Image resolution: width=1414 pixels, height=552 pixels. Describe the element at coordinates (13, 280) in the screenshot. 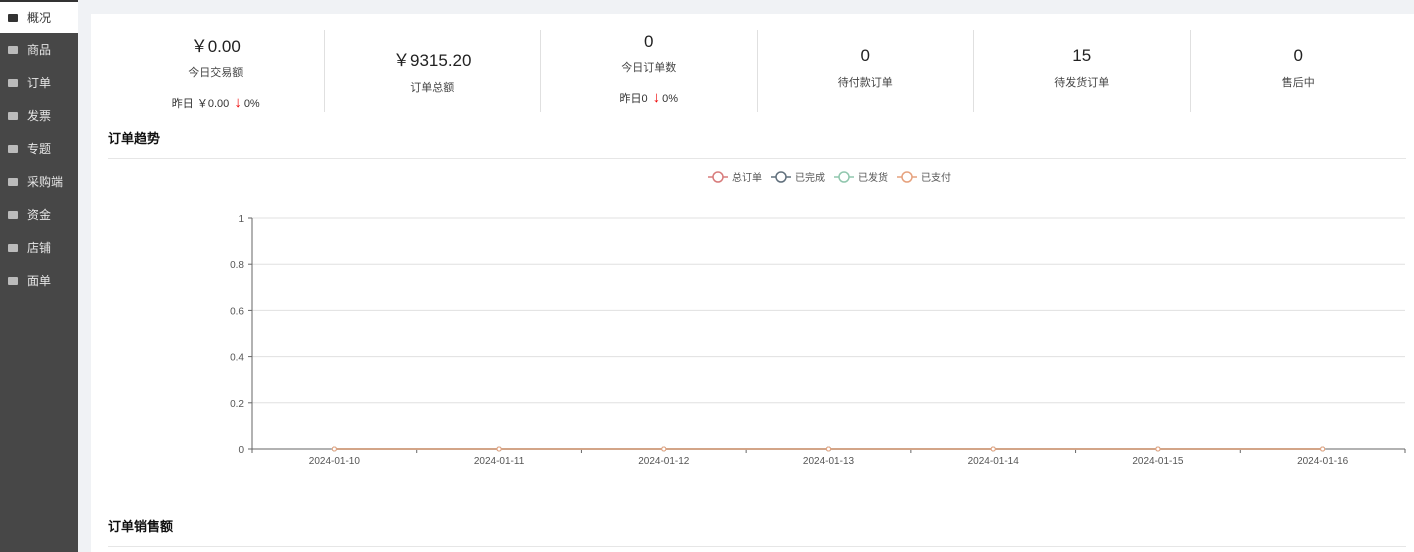

I see `printer-icon` at that location.